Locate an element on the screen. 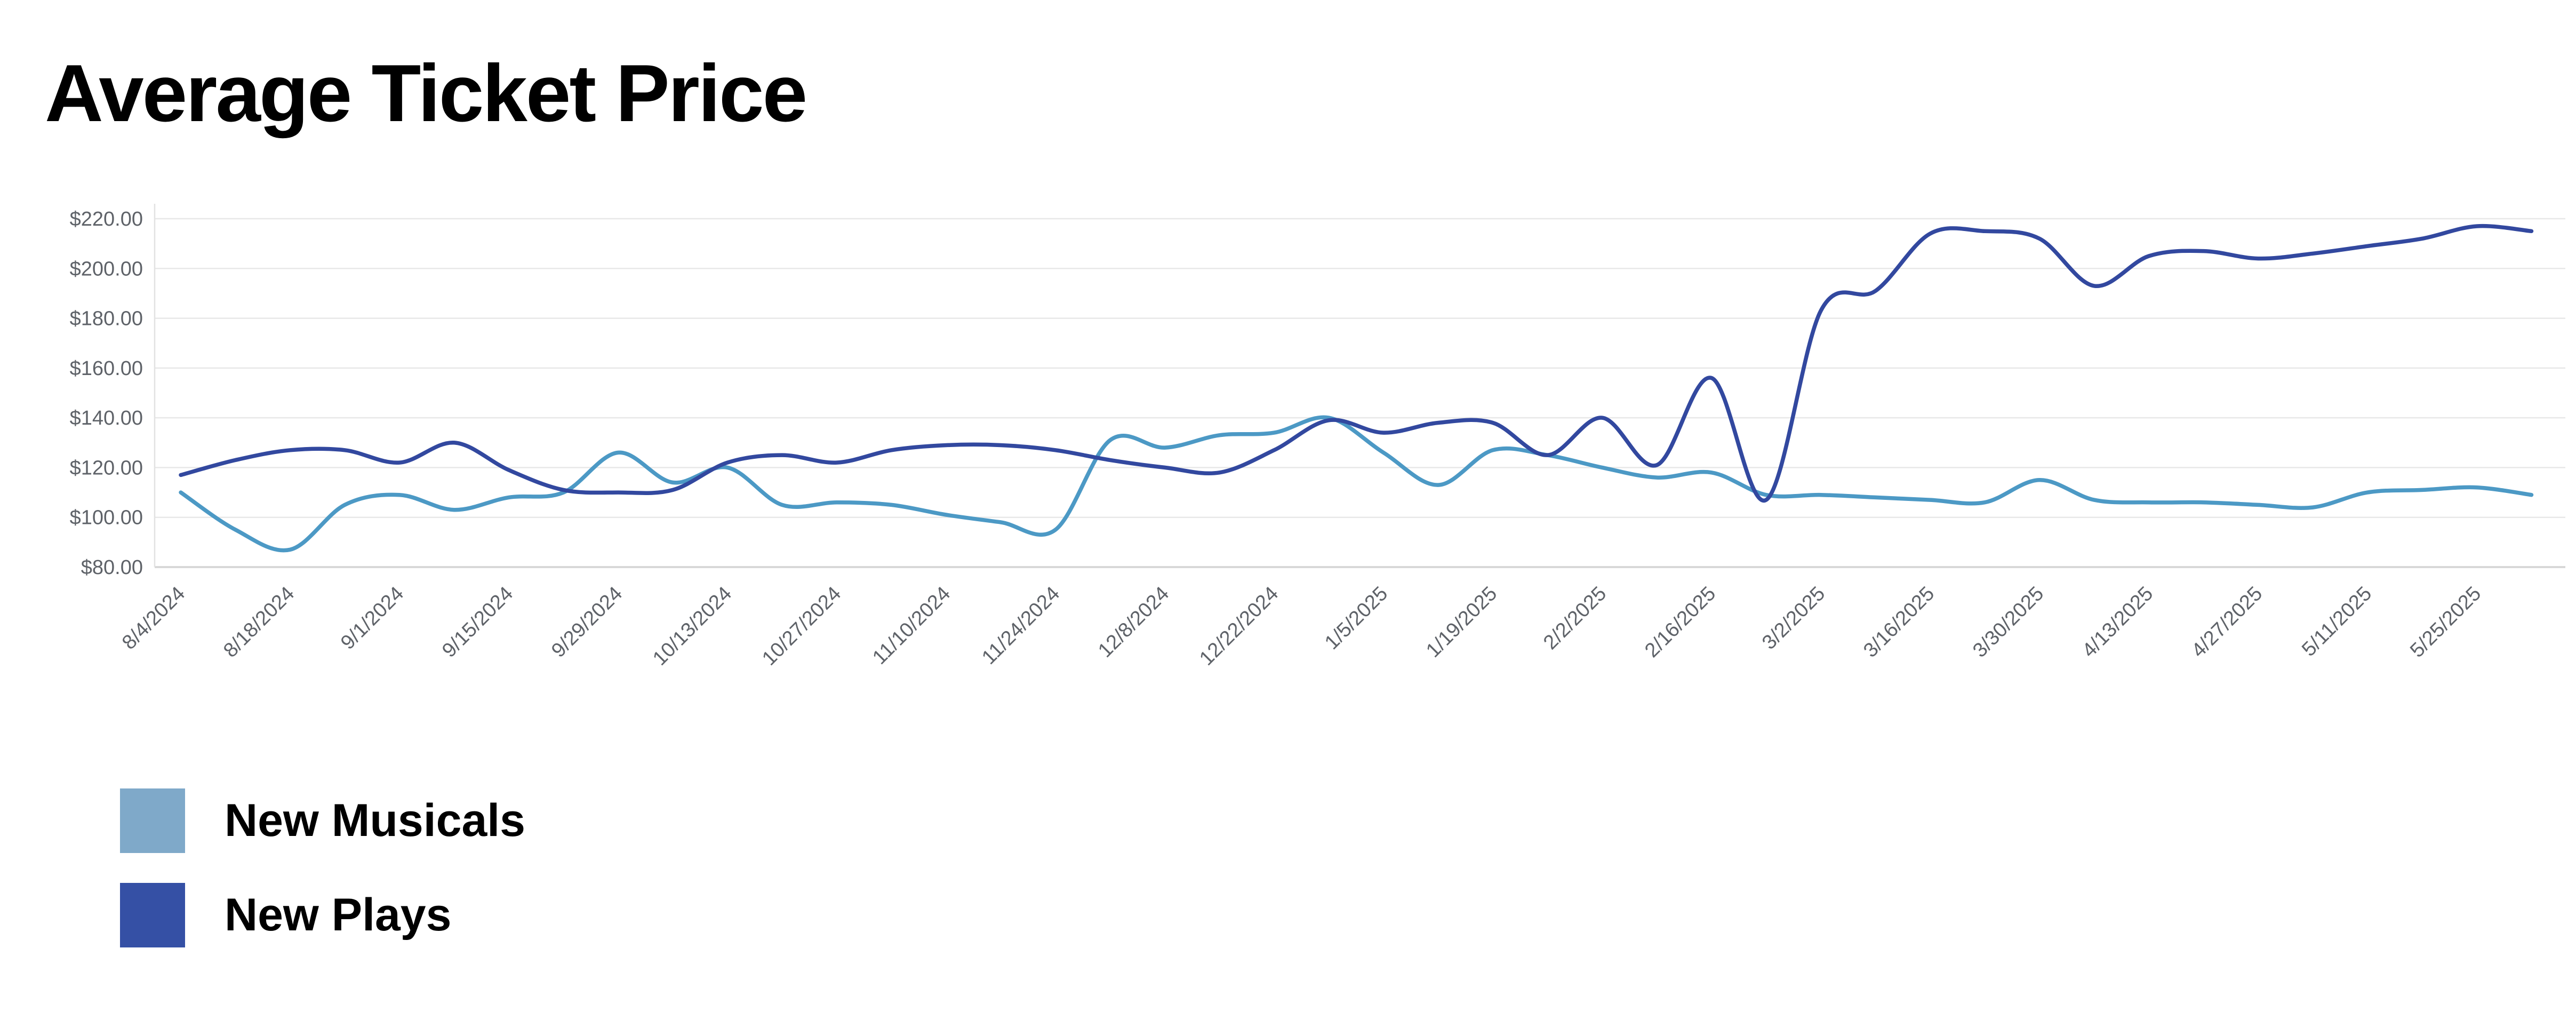 The width and height of the screenshot is (2576, 1028). x-axis-tick-label: 1/5/2025 is located at coordinates (1356, 618).